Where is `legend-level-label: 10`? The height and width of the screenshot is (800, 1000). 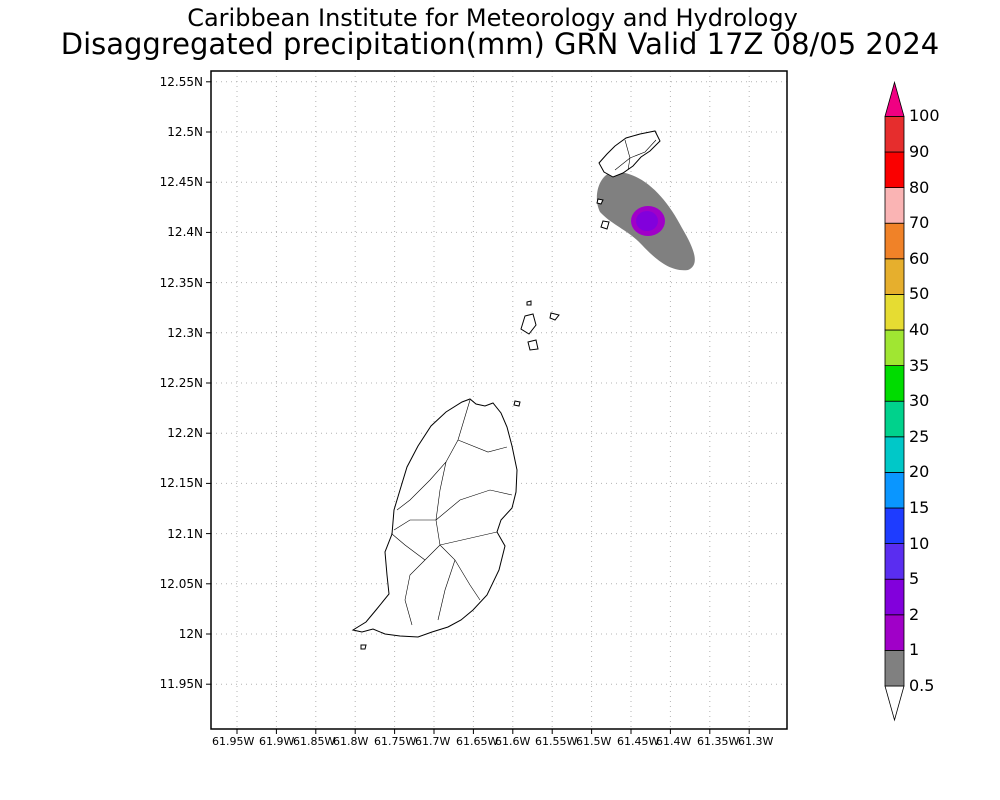 legend-level-label: 10 is located at coordinates (919, 543).